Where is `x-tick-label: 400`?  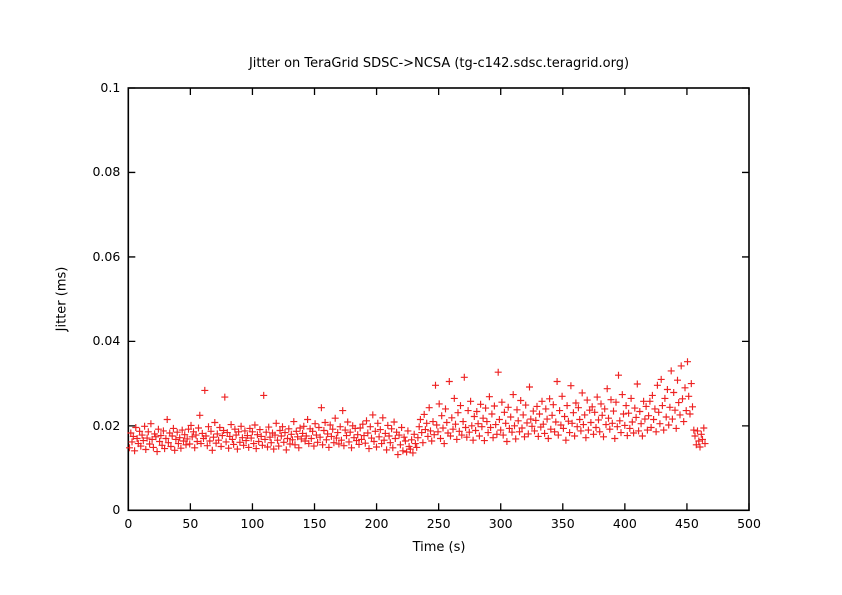
x-tick-label: 400 is located at coordinates (624, 524).